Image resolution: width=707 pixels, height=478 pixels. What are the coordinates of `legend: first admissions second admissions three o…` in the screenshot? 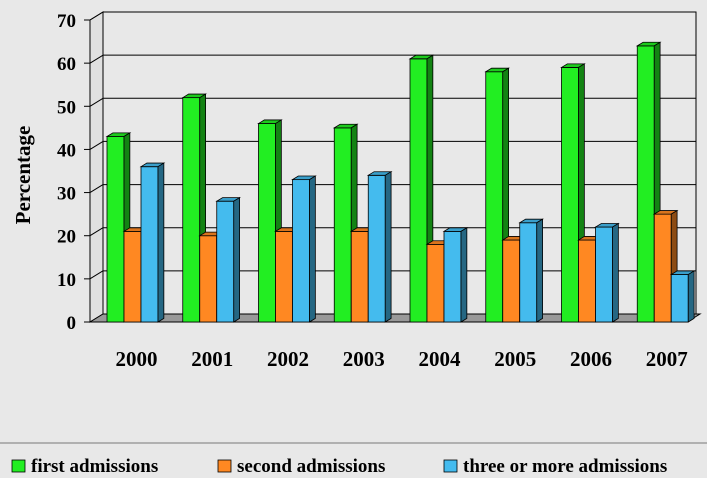 It's located at (339, 466).